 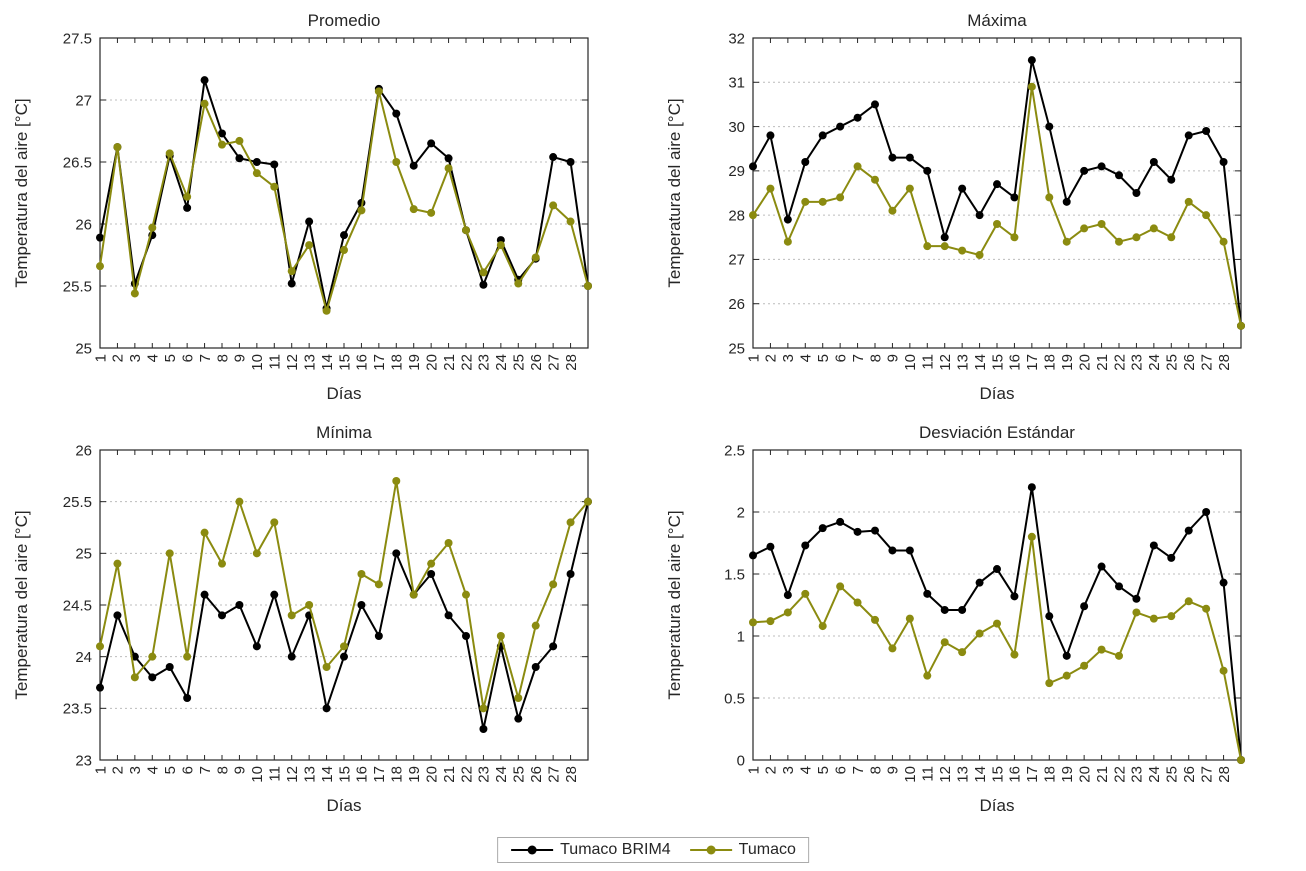 I want to click on x-tick-label: 7, so click(x=858, y=358).